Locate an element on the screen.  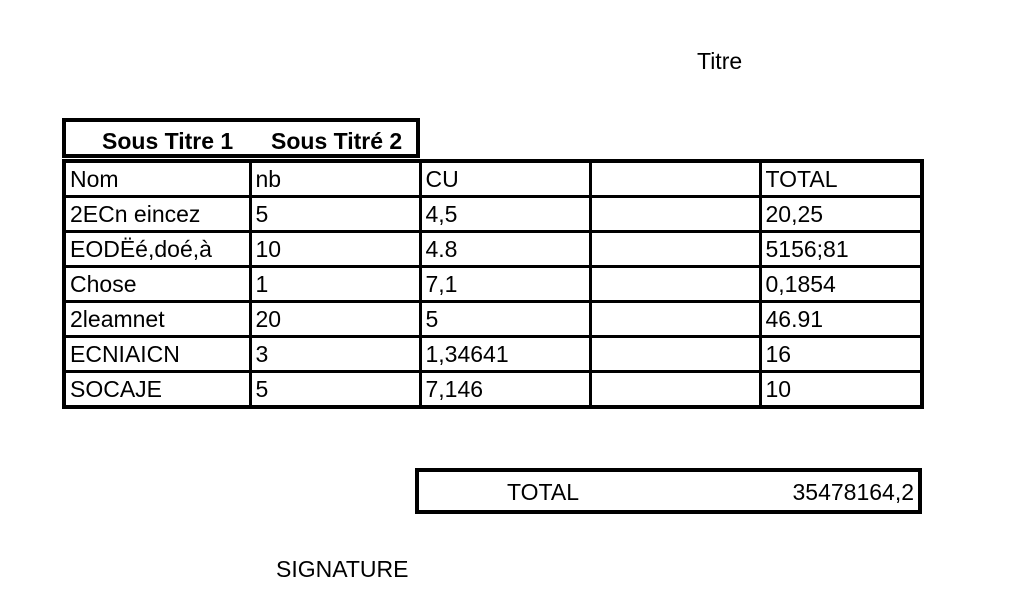
cell-total: 0,1854 is located at coordinates (841, 284).